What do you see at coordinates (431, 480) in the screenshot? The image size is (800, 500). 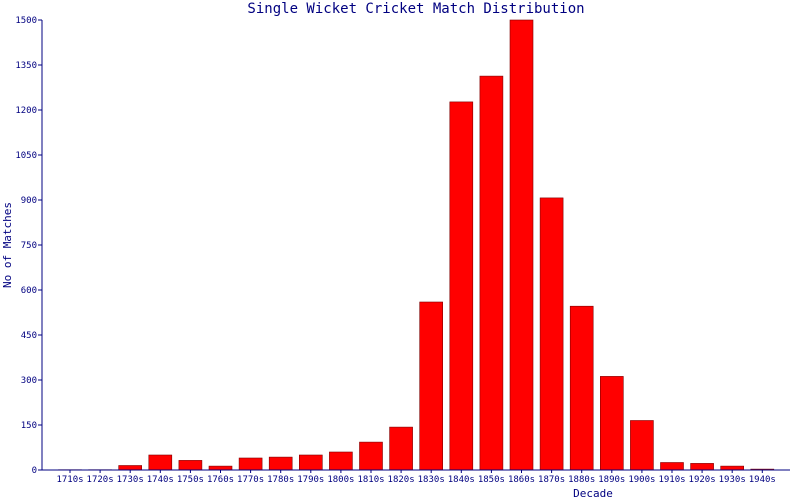 I see `x-tick-label: 1830s` at bounding box center [431, 480].